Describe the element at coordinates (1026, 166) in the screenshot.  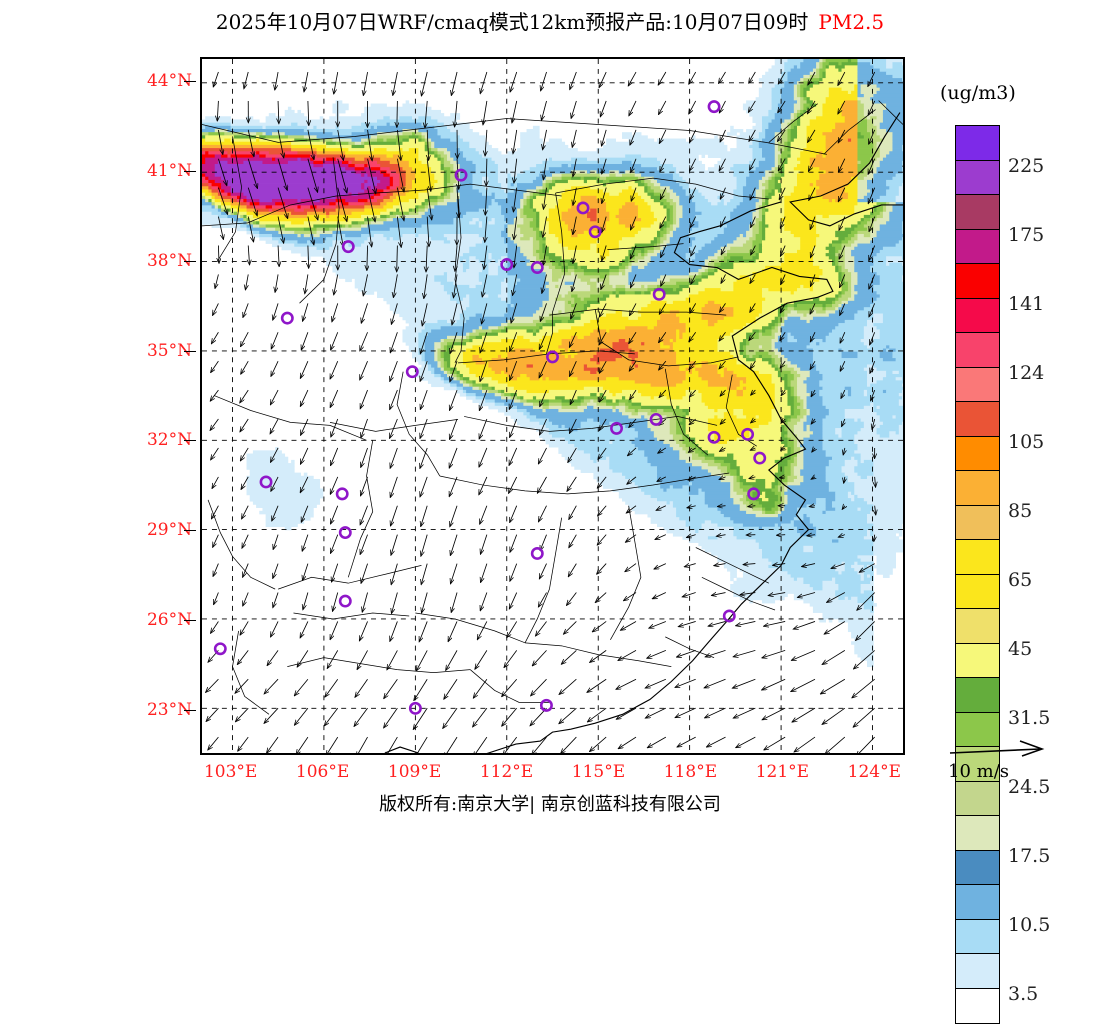
I see `colorbar-tick-label: 225` at that location.